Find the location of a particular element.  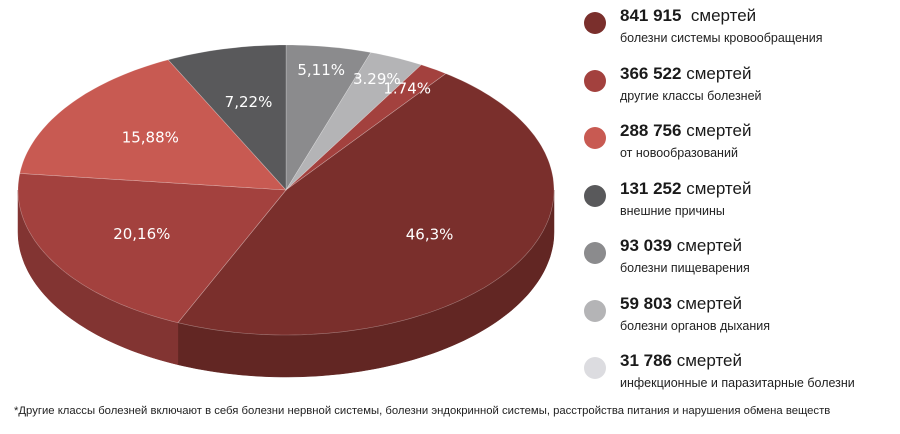

legend-count: 131 252 смертей is located at coordinates (686, 188).